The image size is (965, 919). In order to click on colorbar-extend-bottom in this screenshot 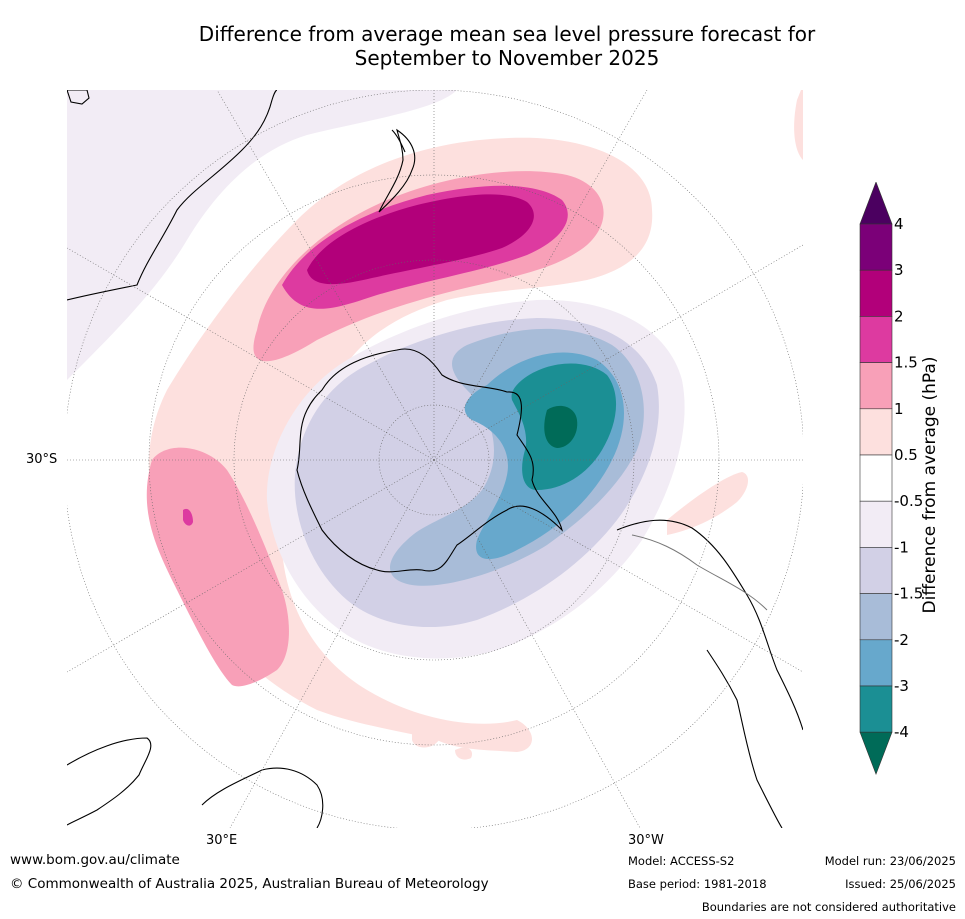, I will do `click(876, 753)`.